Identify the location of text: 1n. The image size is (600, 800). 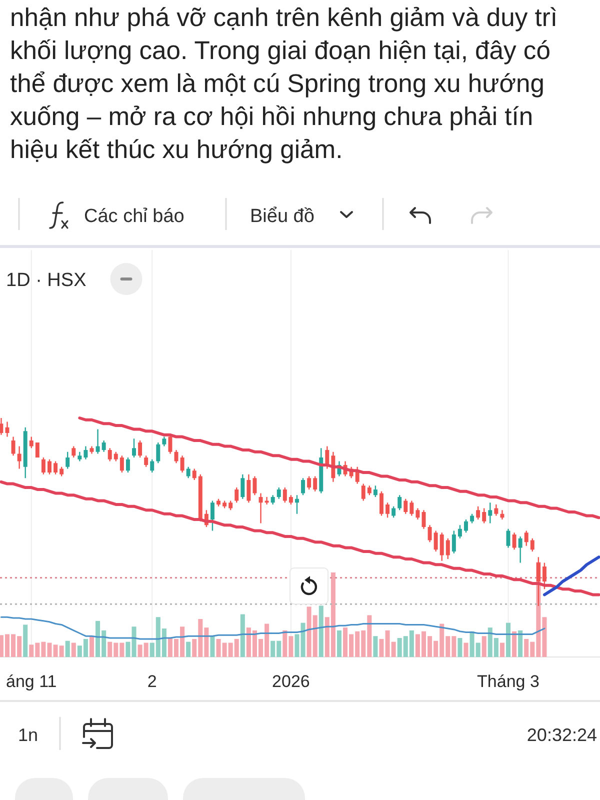
(28, 735).